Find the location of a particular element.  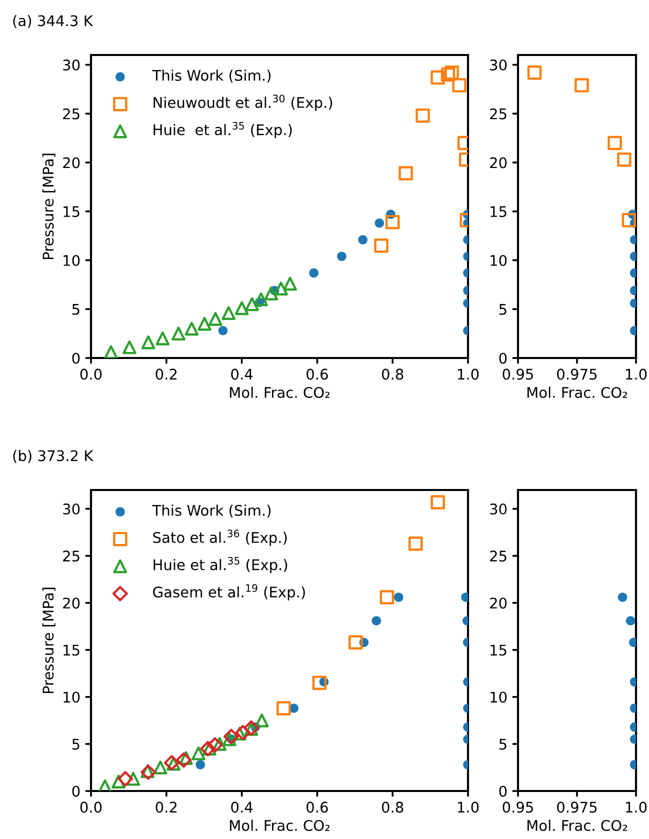

legend-label: Nieuwoudt et al.$^{30}$ (Exp.) is located at coordinates (243, 102).